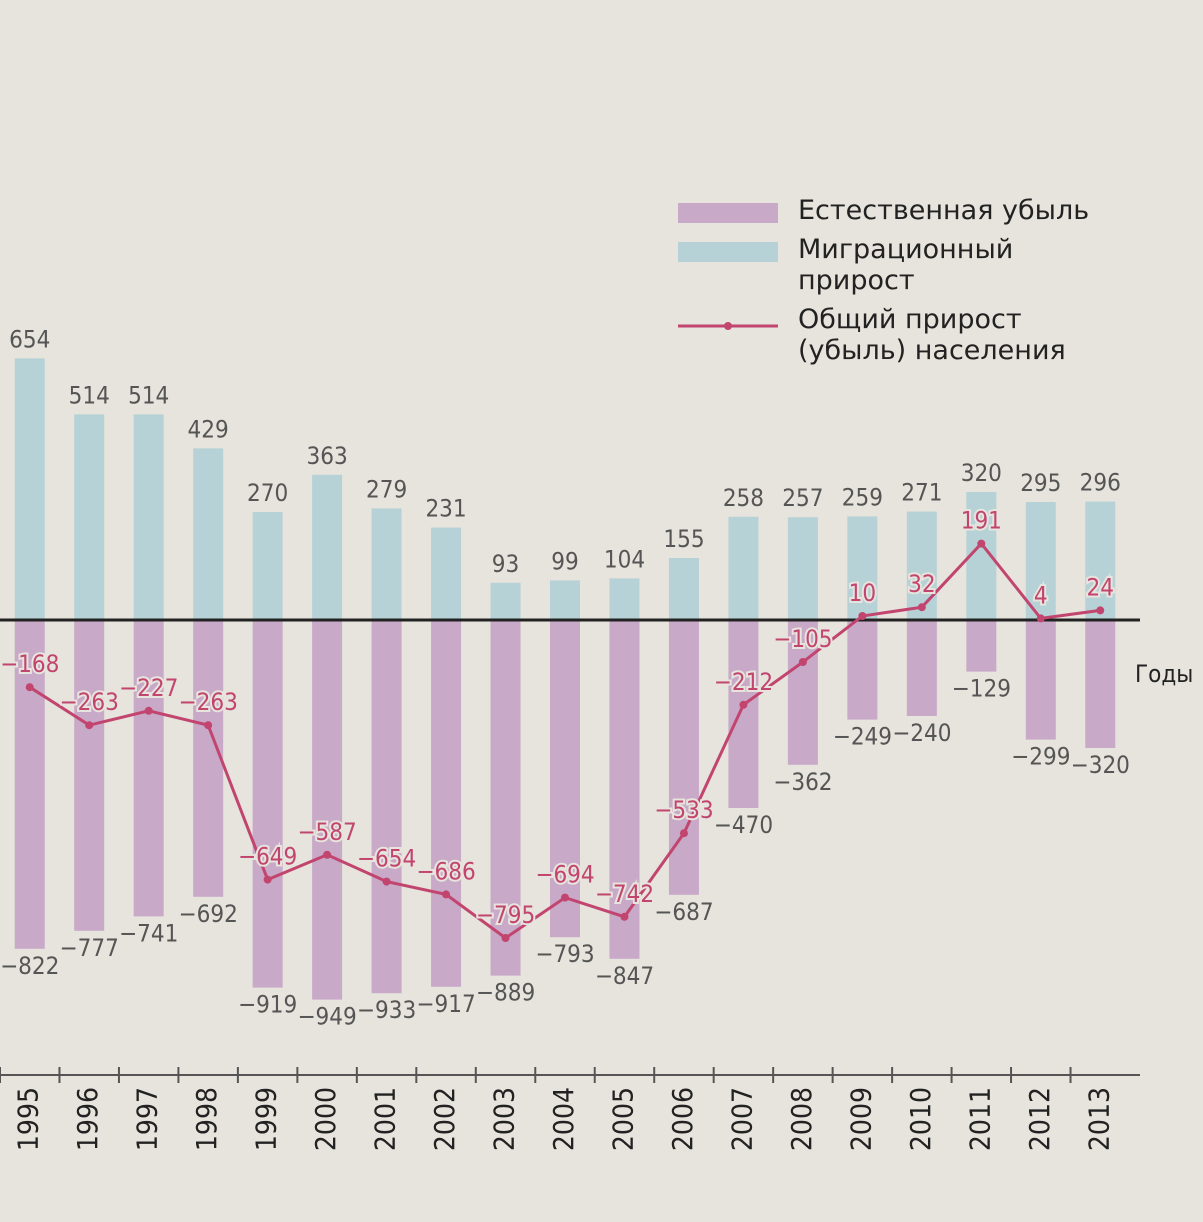 This screenshot has width=1203, height=1222. I want to click on value-label: −949, so click(326, 1017).